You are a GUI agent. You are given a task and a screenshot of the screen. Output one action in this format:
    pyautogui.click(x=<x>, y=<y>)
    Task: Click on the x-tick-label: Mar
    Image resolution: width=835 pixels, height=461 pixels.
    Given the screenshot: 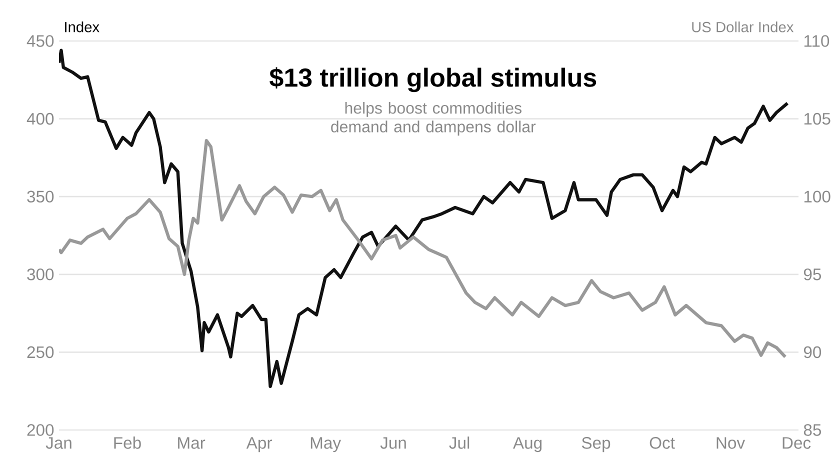 What is the action you would take?
    pyautogui.click(x=192, y=443)
    